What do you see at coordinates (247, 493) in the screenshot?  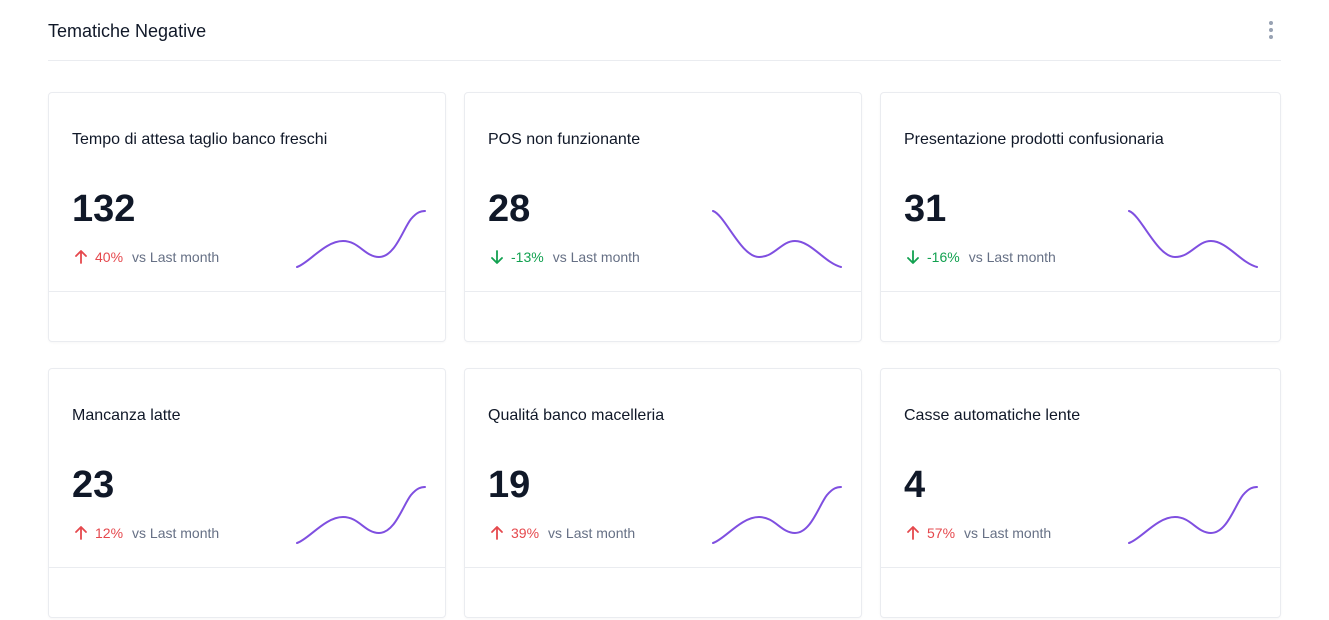 I see `metric-card: Mancanza latte 23 12% vs Last month` at bounding box center [247, 493].